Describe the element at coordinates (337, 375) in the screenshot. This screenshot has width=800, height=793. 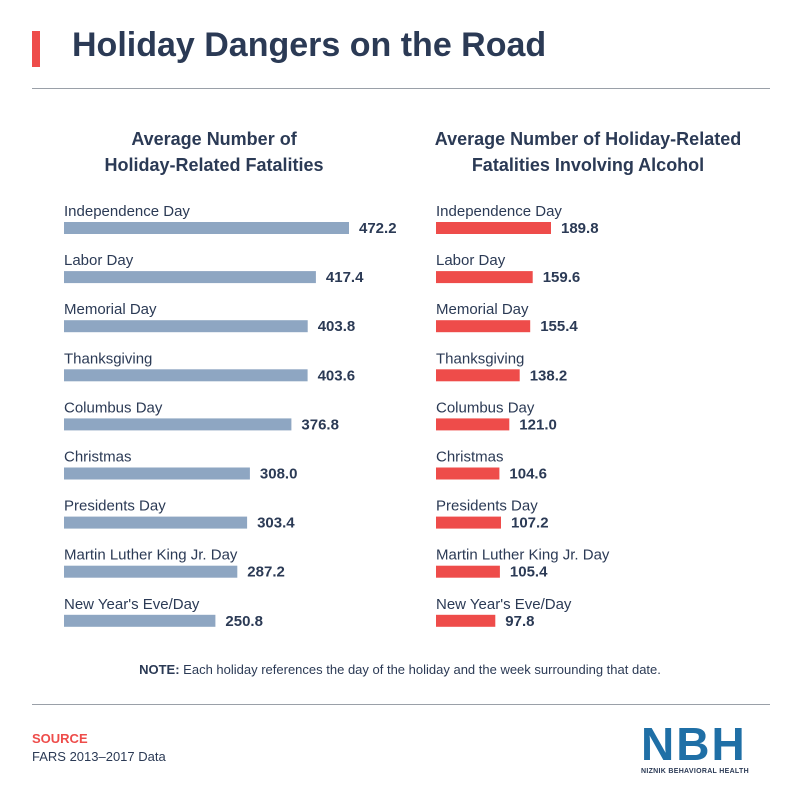
I see `left-value-label: 403.6` at that location.